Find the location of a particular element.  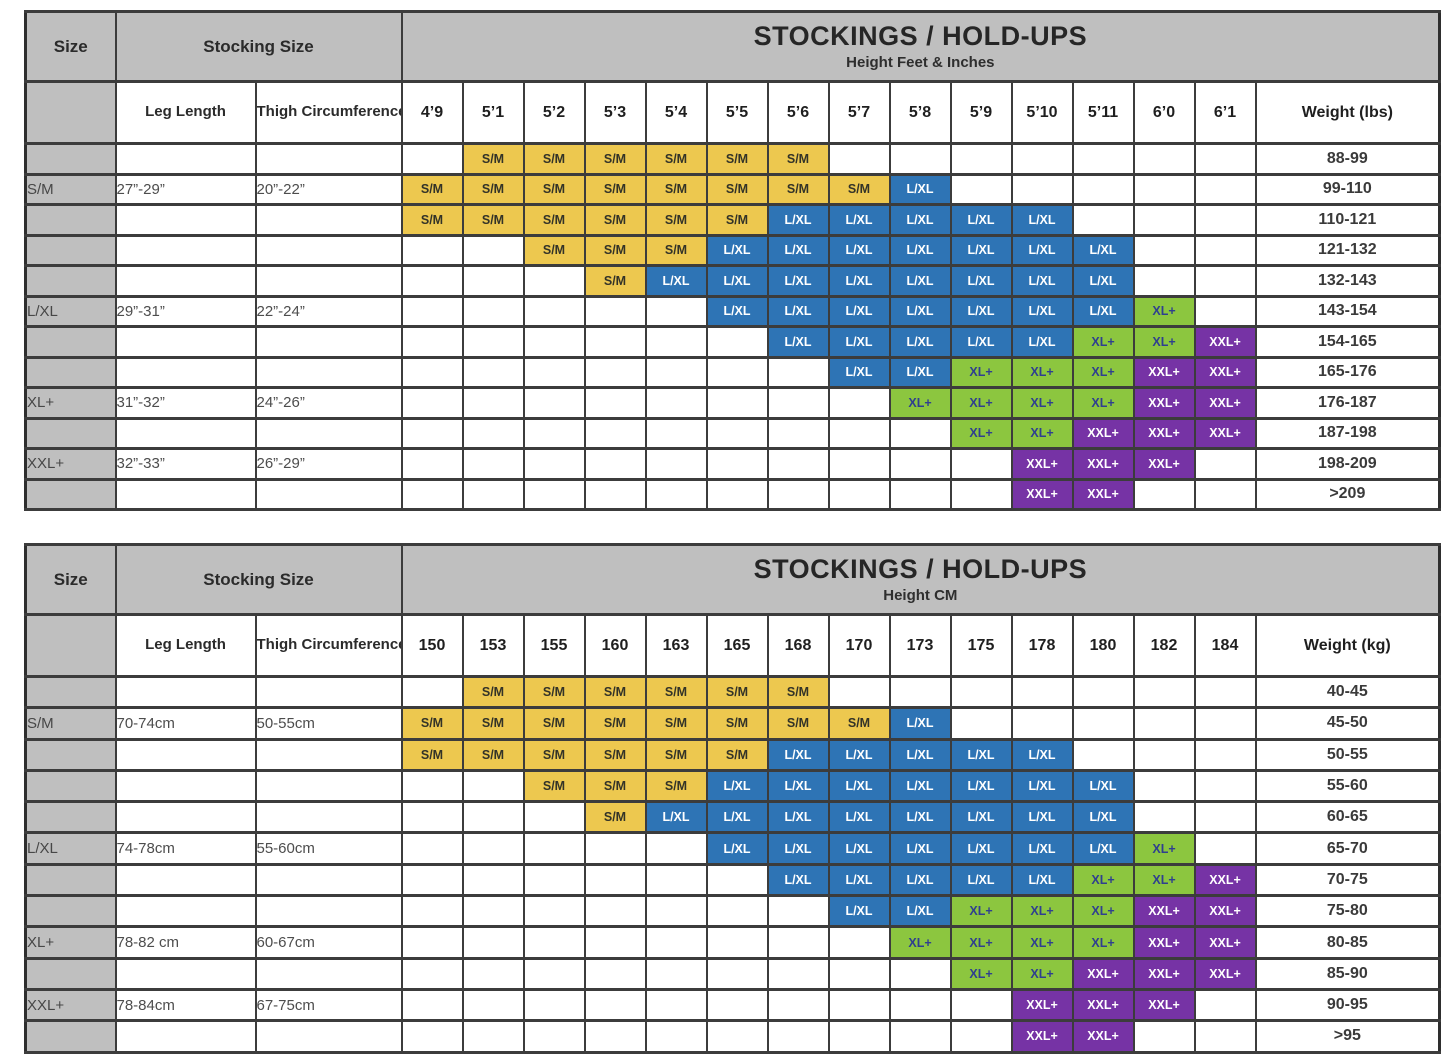

table-title-cell: STOCKINGS / HOLD-UPS Height CM is located at coordinates (920, 579).